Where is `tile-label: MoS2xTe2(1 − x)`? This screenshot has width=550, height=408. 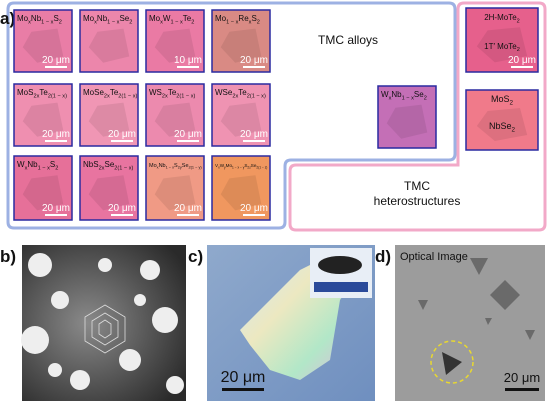 tile-label: MoS2xTe2(1 − x) is located at coordinates (42, 93).